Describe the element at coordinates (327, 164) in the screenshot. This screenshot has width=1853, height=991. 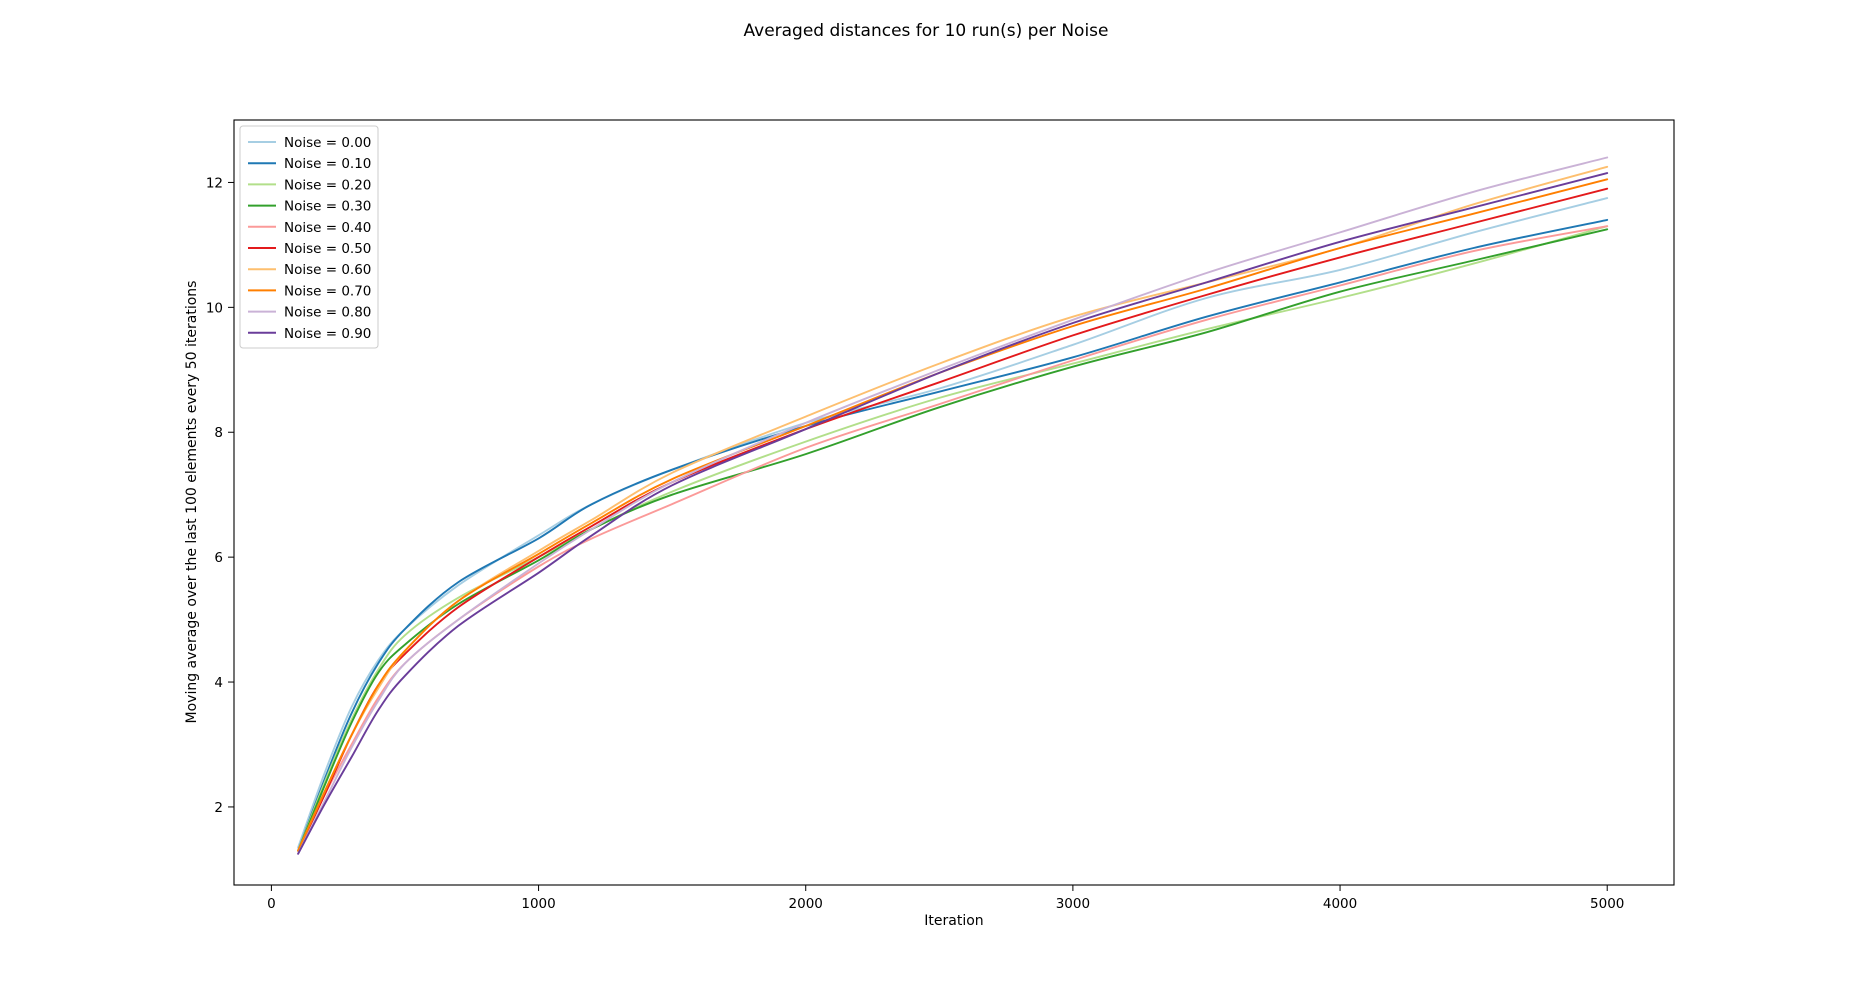
I see `legend-label-1: Noise = 0.10` at that location.